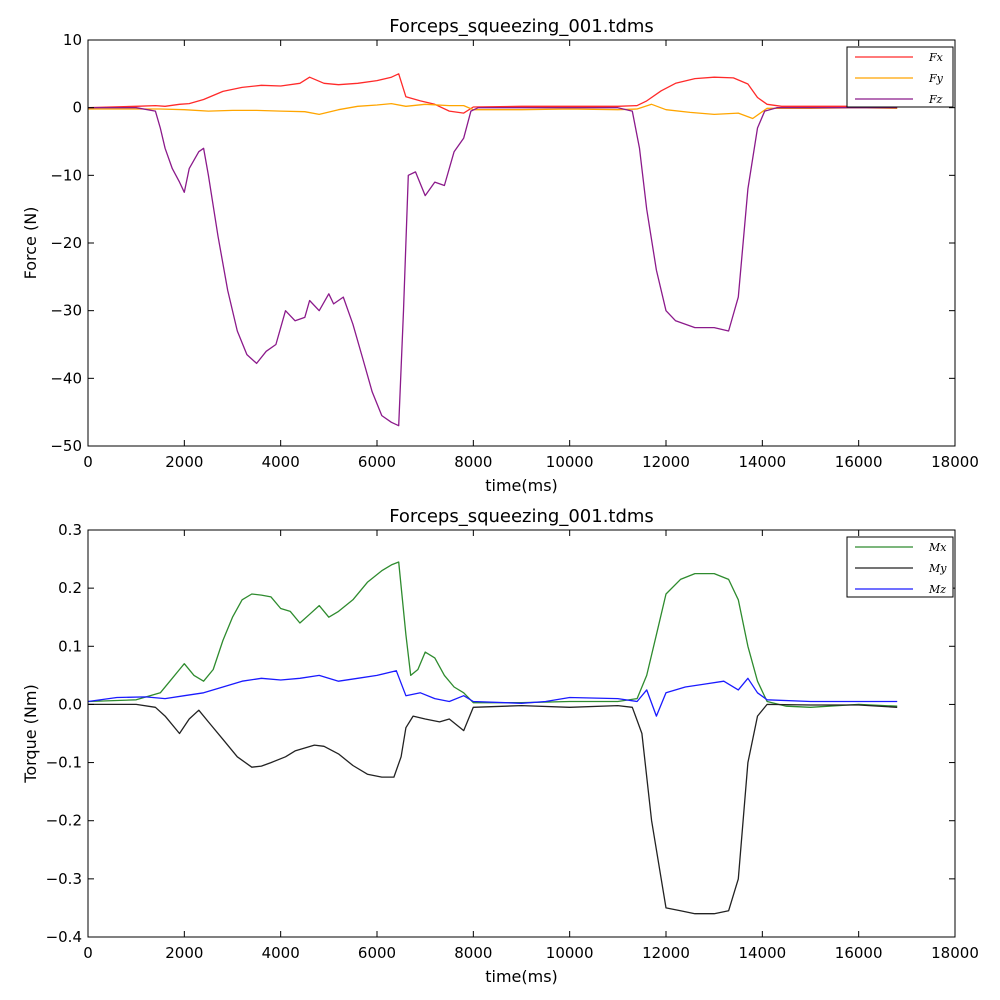 The width and height of the screenshot is (1000, 1000). Describe the element at coordinates (30, 733) in the screenshot. I see `torque-y-axis-label: Torque (Nm)` at that location.